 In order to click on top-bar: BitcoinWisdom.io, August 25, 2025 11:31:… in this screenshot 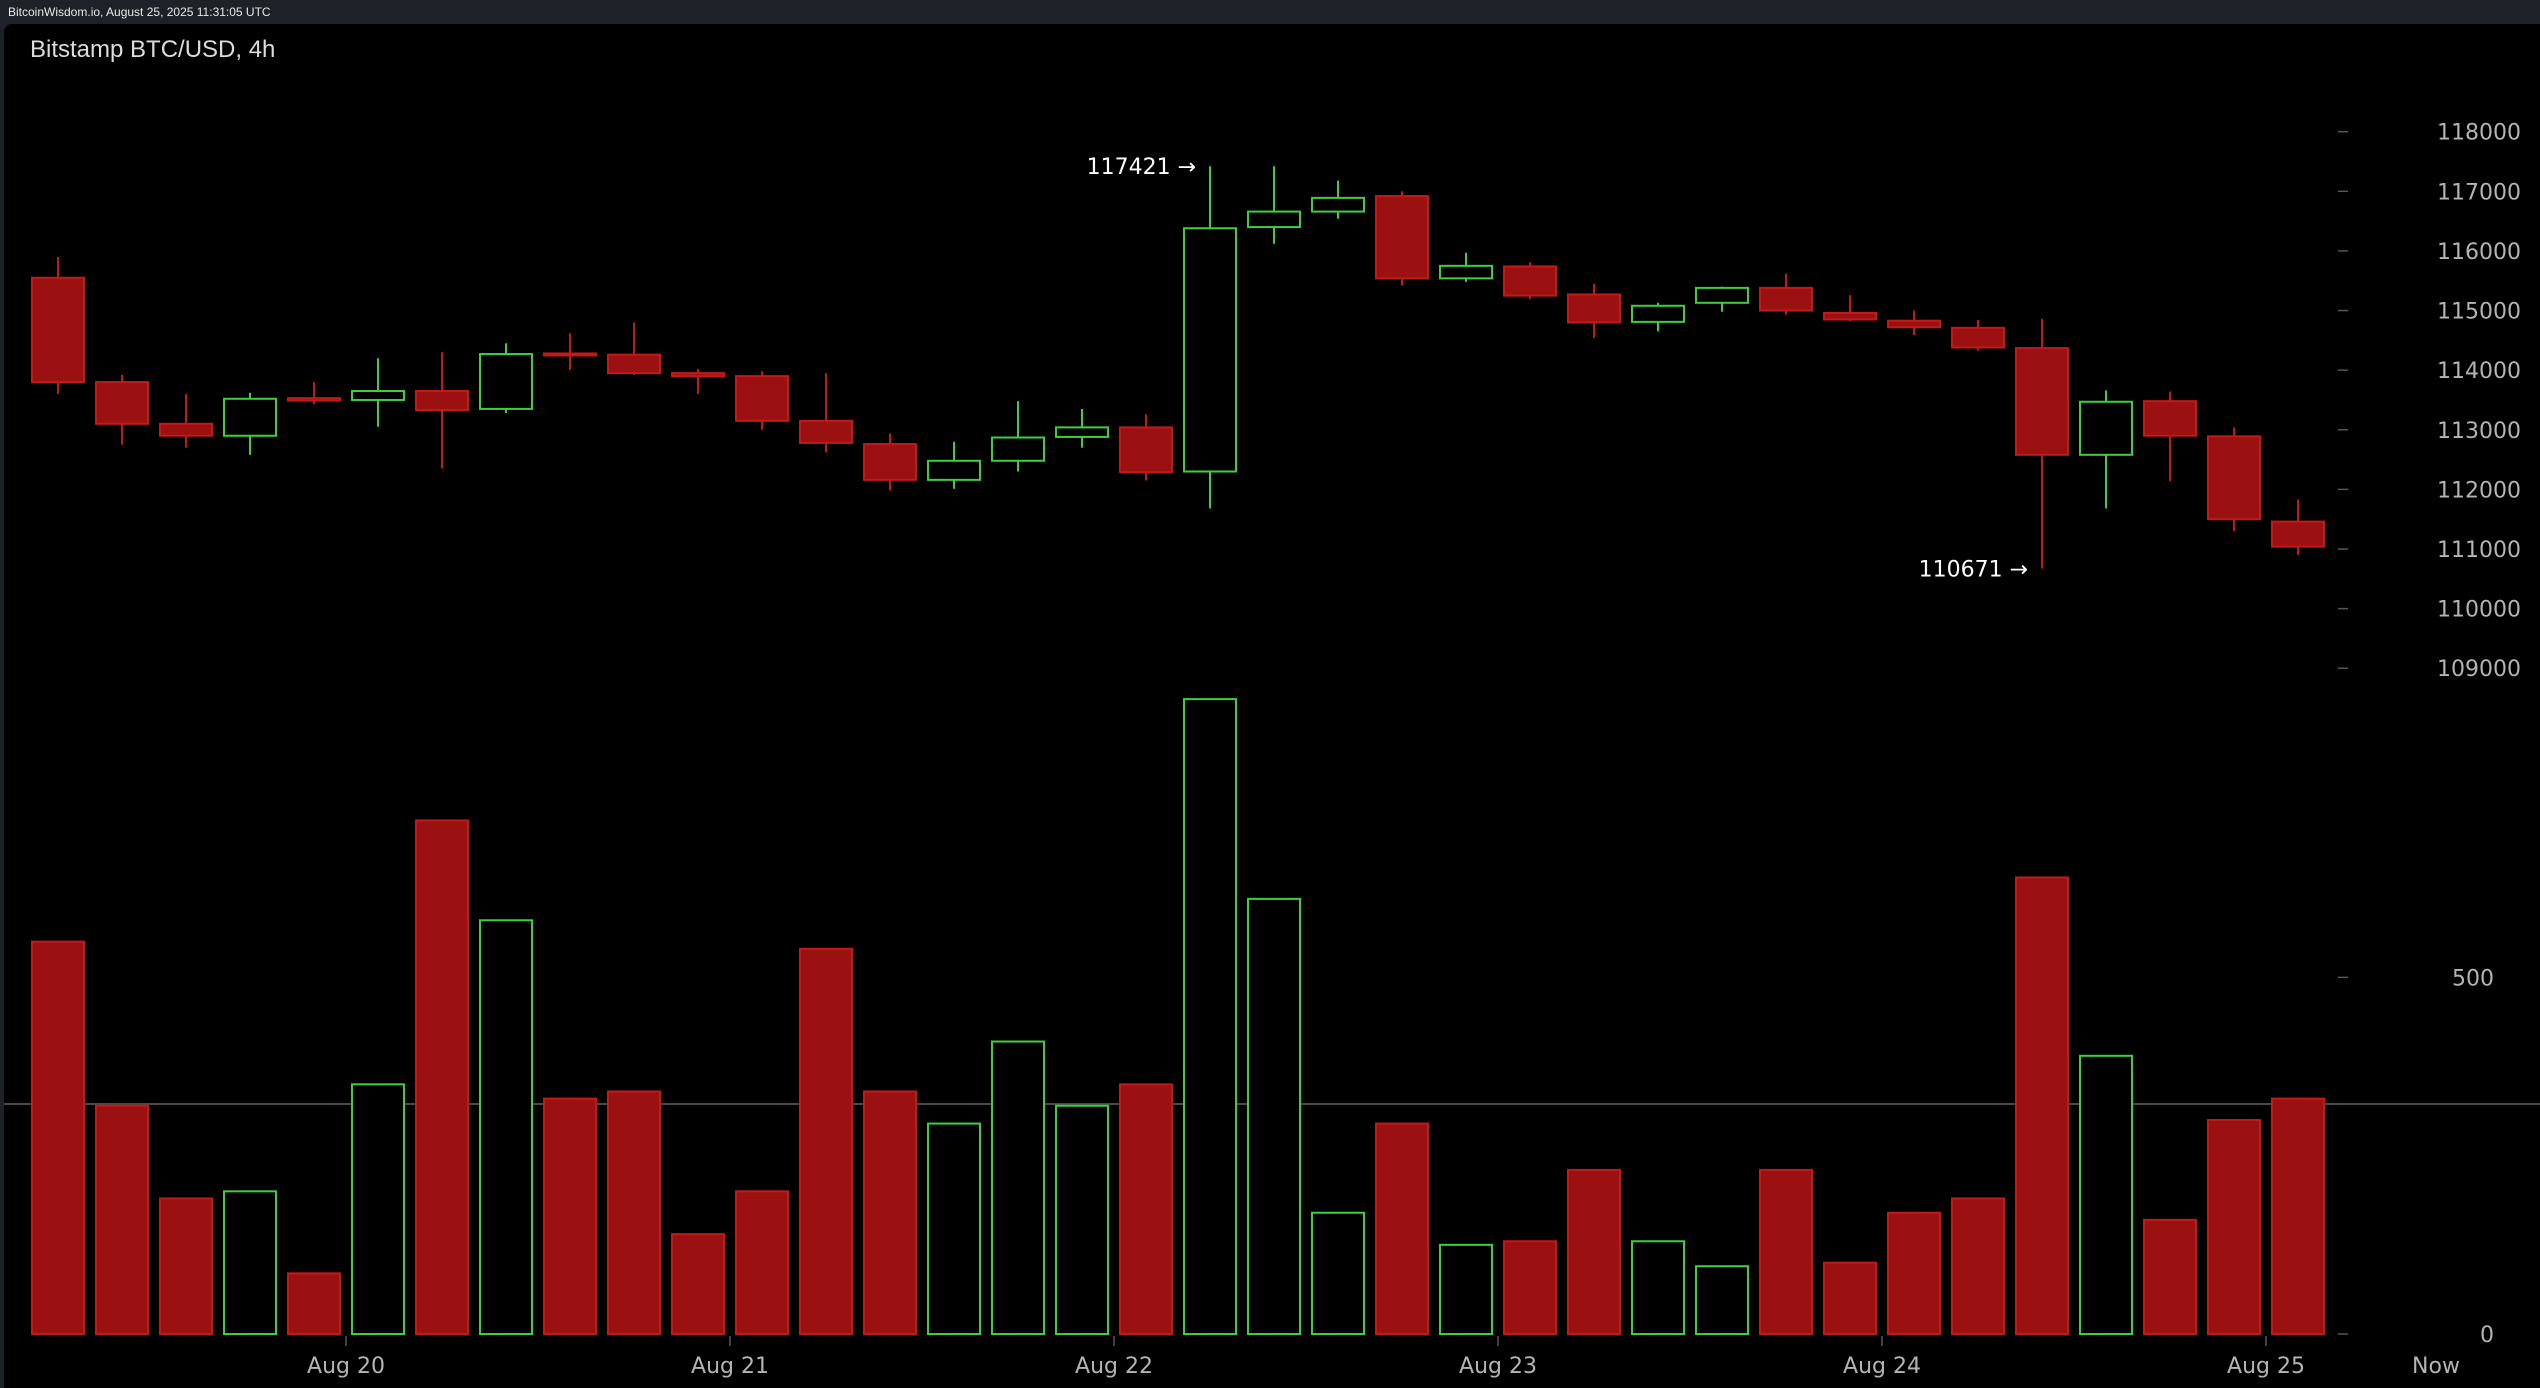, I will do `click(1270, 12)`.